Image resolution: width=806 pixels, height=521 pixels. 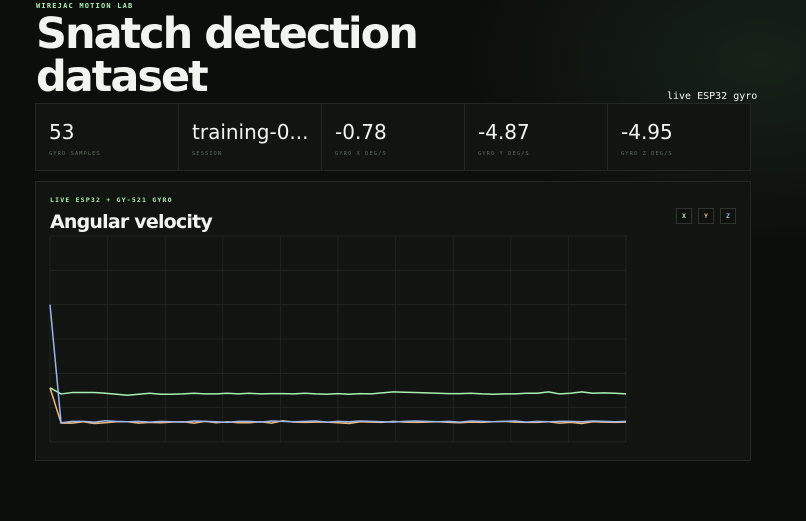 What do you see at coordinates (647, 132) in the screenshot?
I see `stat-value: -4.95` at bounding box center [647, 132].